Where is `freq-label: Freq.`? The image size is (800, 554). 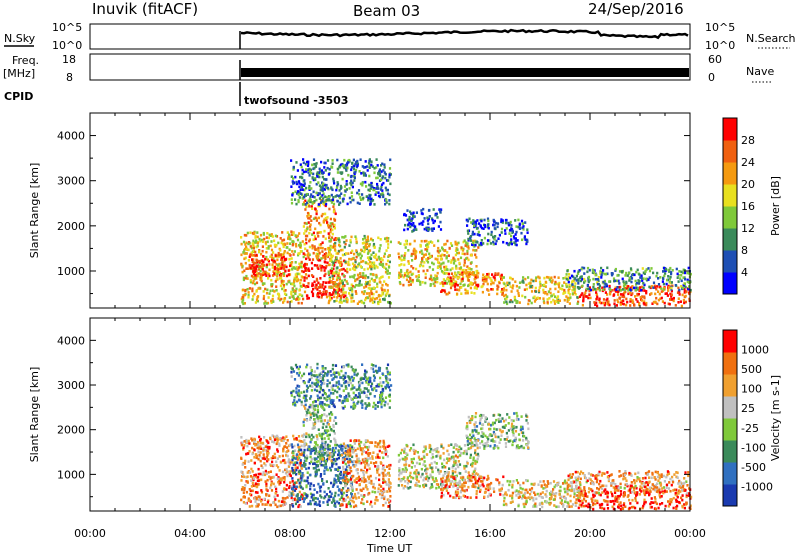 freq-label: Freq. is located at coordinates (25, 60).